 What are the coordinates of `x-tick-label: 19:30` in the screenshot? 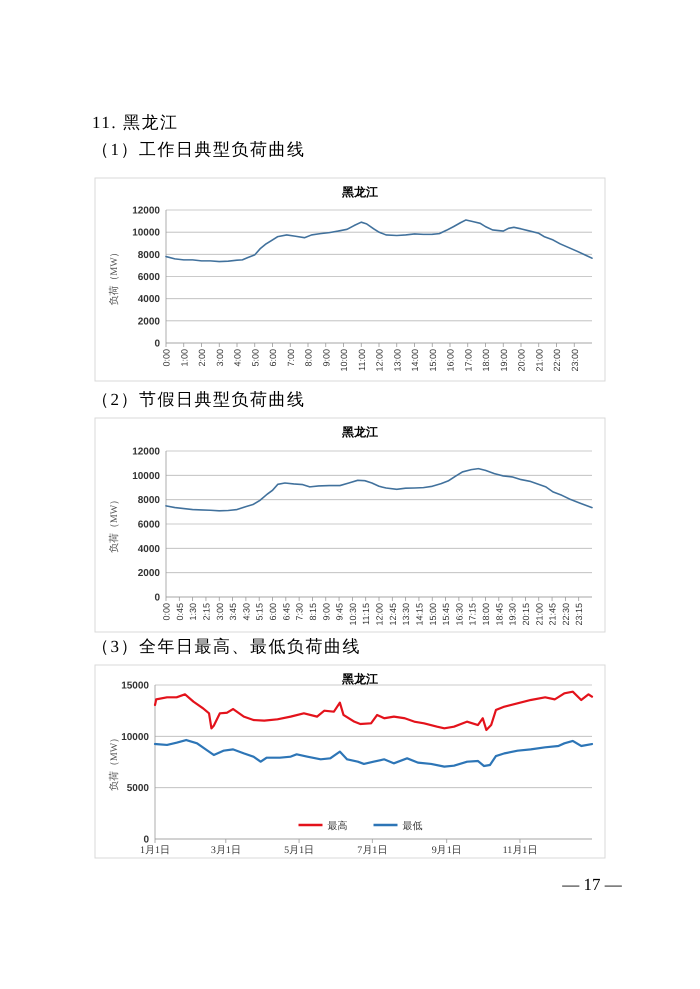 It's located at (513, 614).